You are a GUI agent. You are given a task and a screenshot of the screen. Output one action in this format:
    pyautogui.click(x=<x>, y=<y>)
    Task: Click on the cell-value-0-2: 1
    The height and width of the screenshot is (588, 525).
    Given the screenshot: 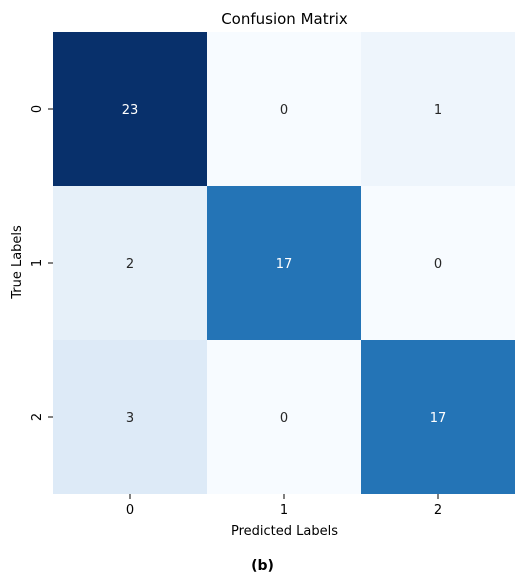 What is the action you would take?
    pyautogui.click(x=438, y=110)
    